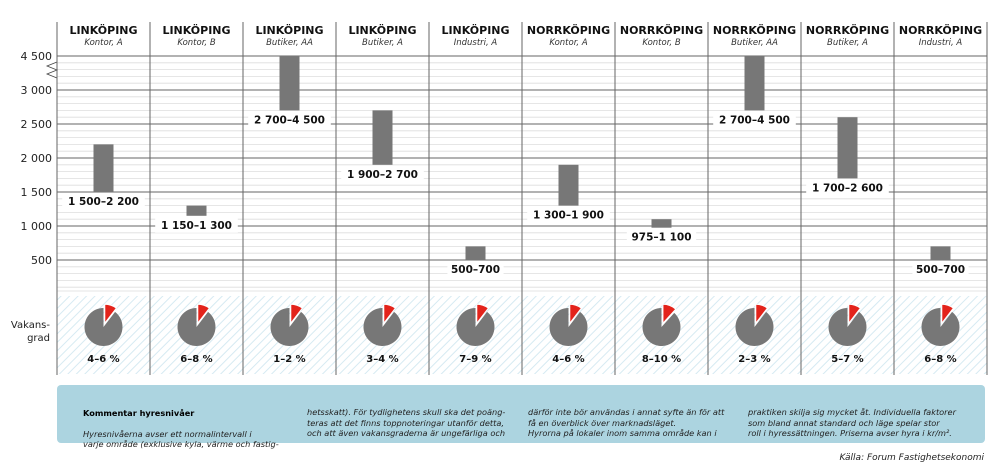 Image resolution: width=1000 pixels, height=470 pixels. Describe the element at coordinates (37, 226) in the screenshot. I see `y-tick-label: 1 000` at that location.